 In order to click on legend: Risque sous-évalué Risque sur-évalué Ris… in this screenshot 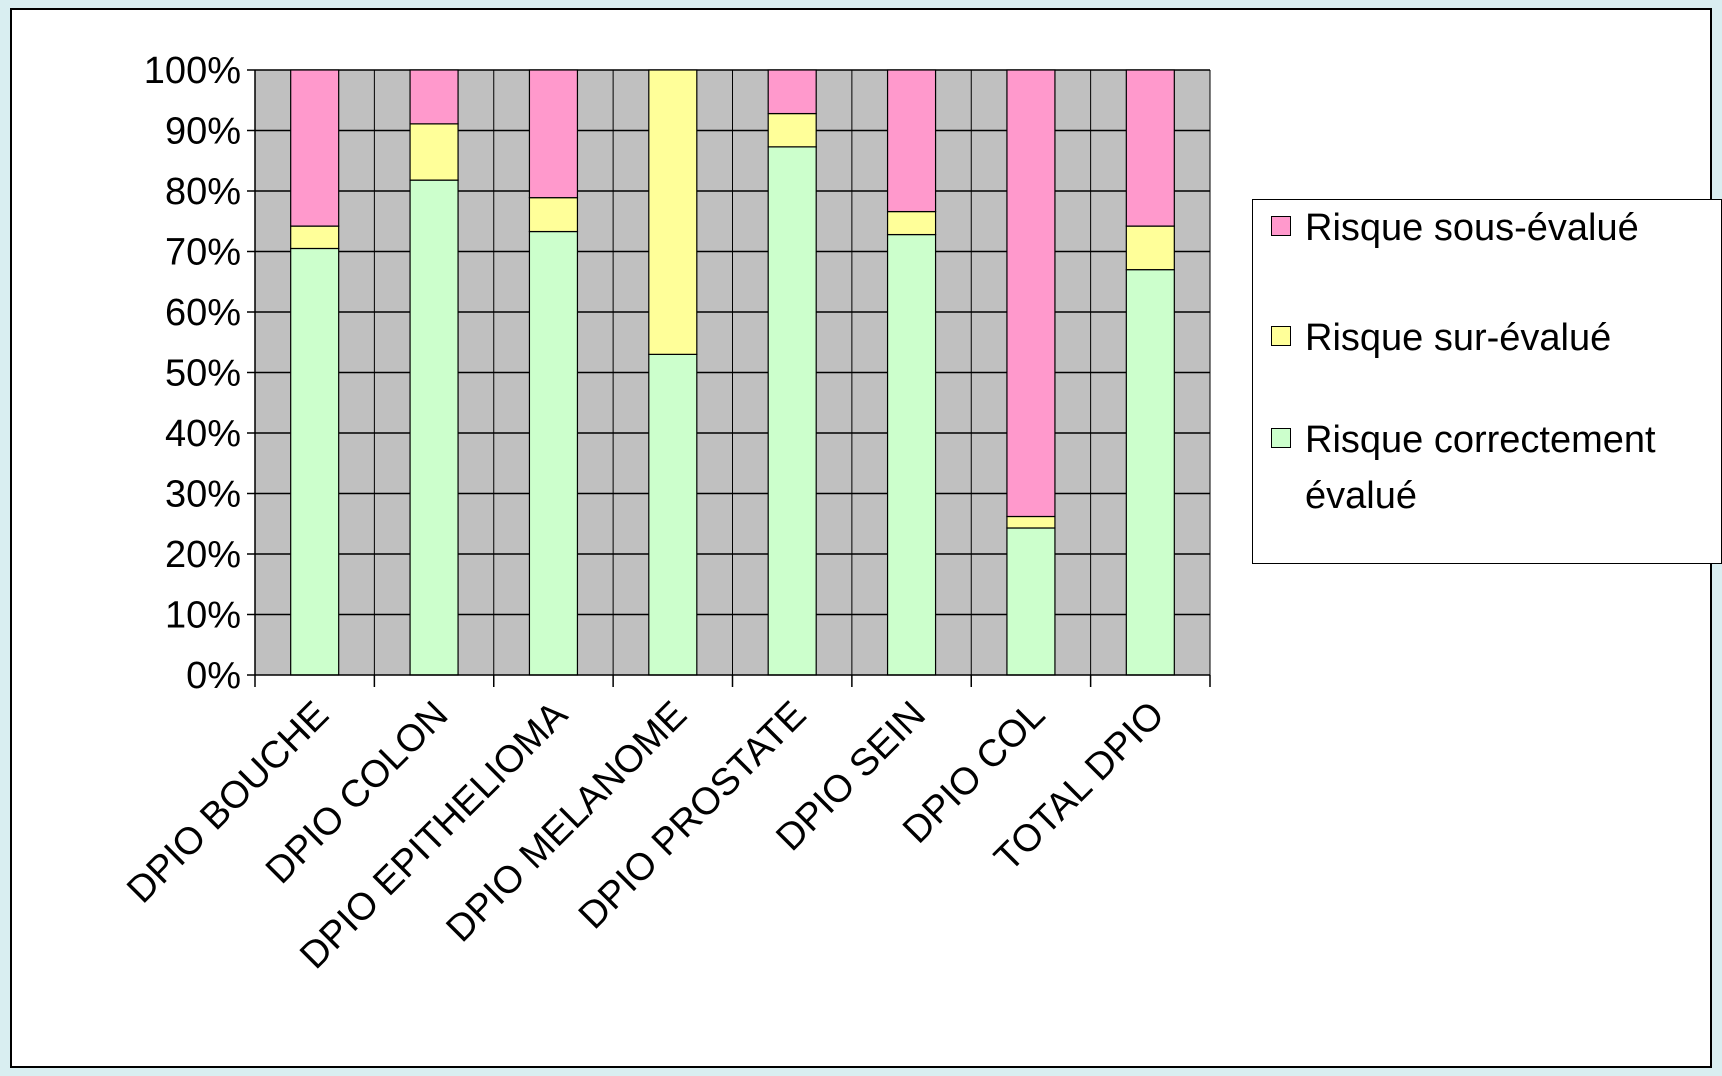, I will do `click(1487, 381)`.